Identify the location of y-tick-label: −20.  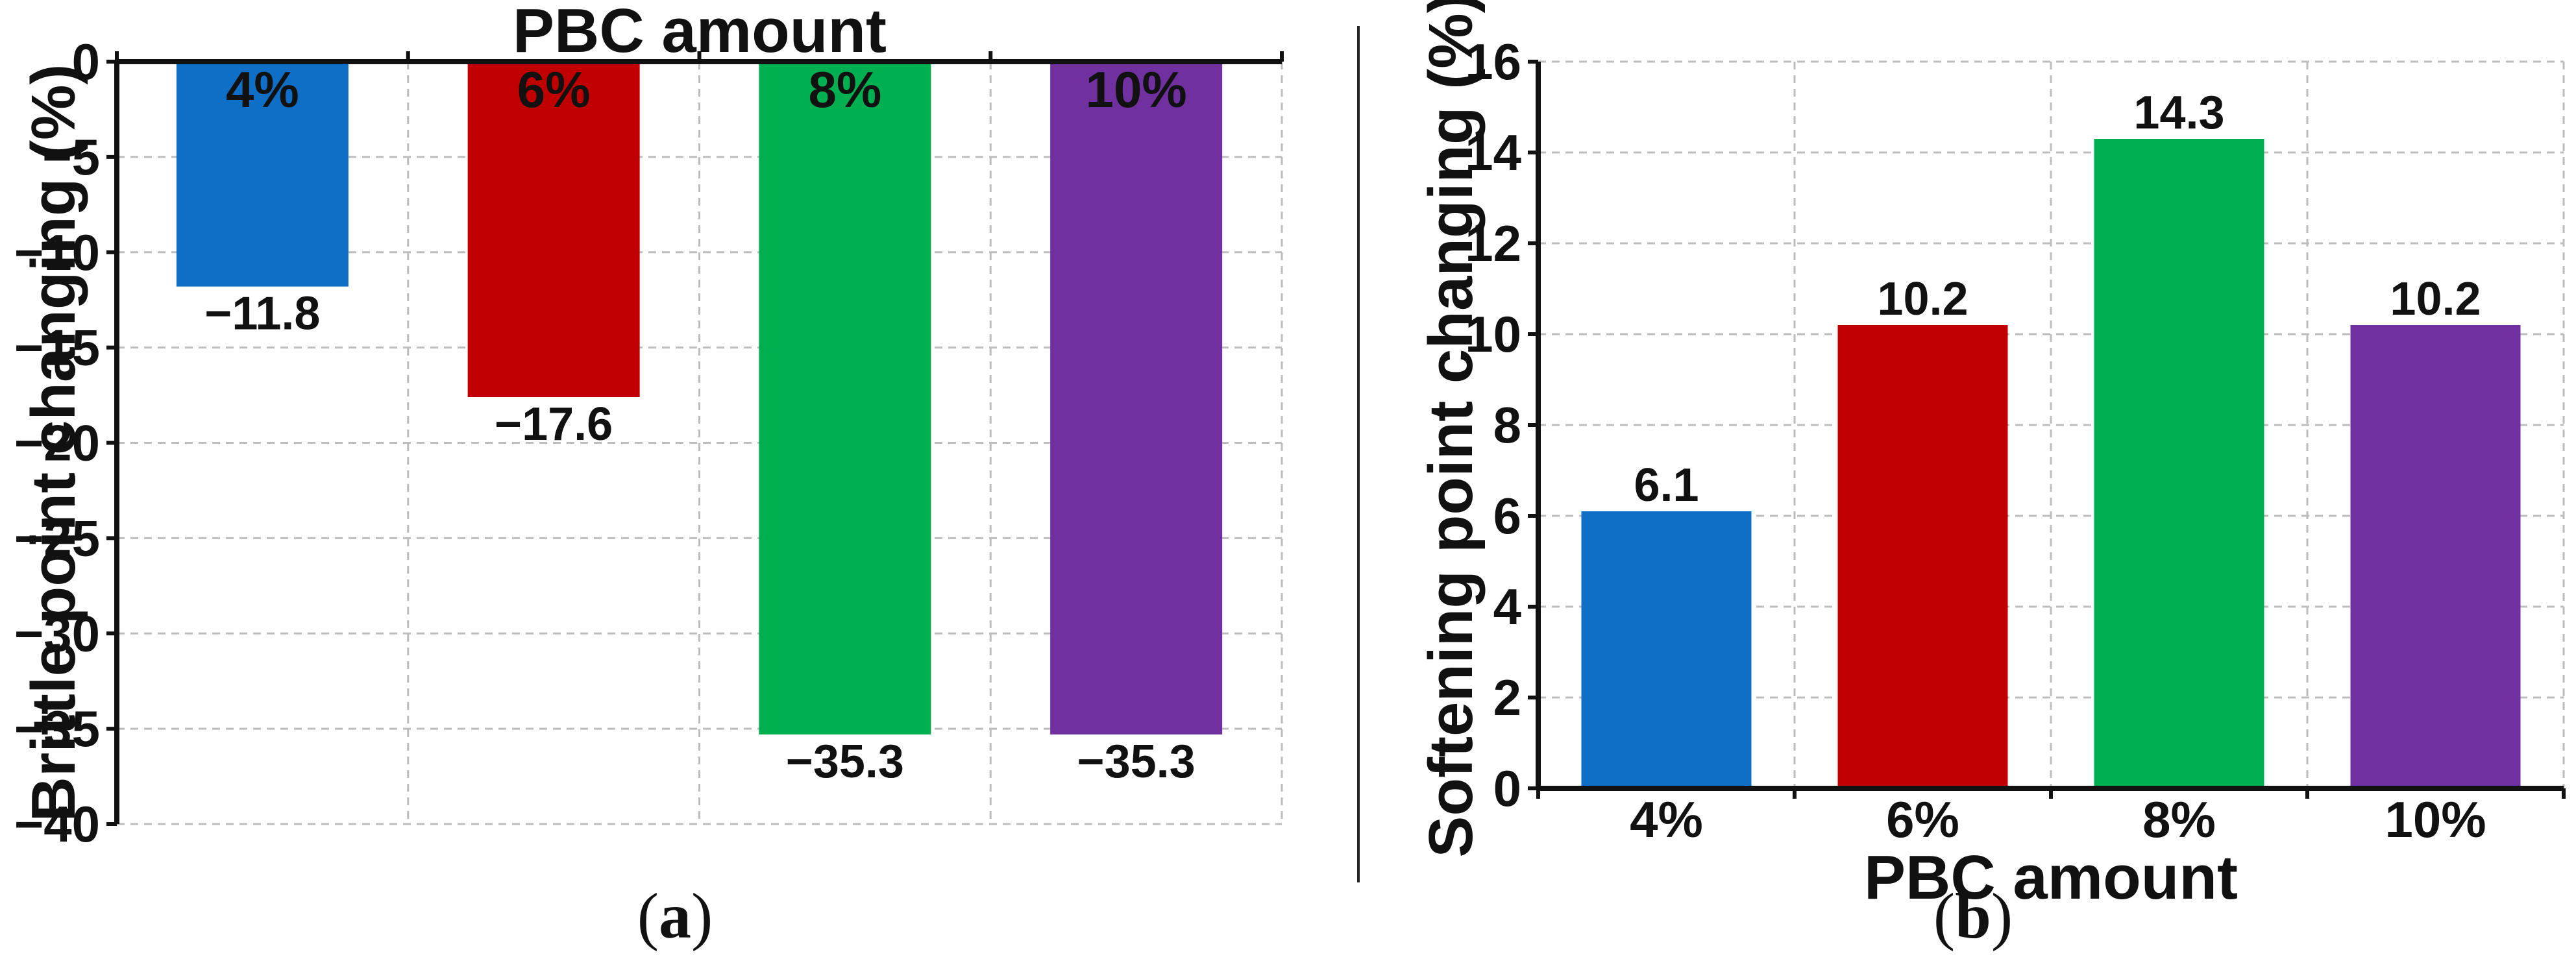
(57, 443).